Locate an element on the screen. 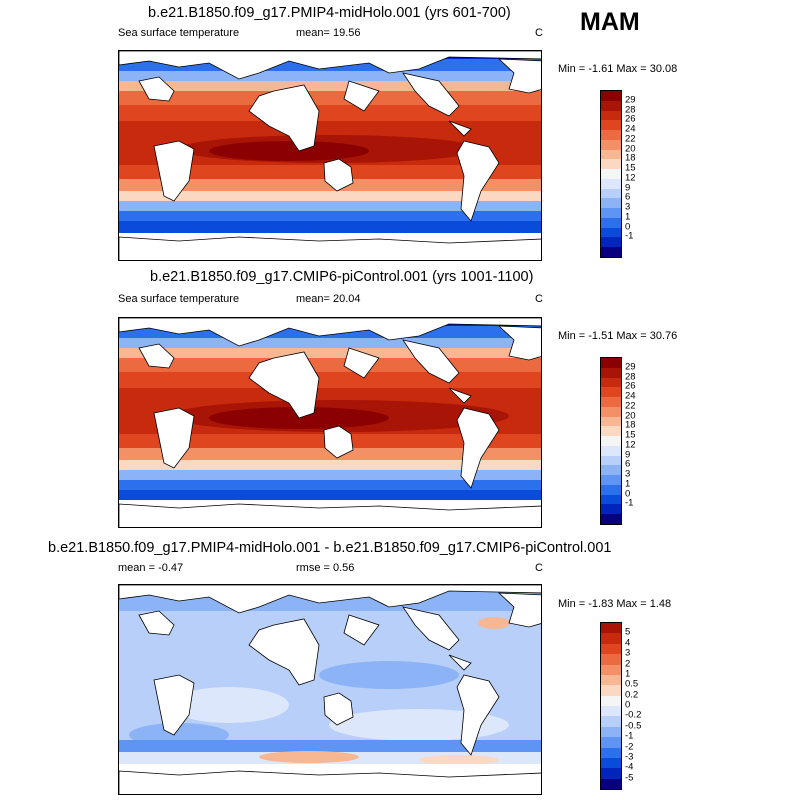 This screenshot has width=800, height=800. panel3-units-label: C is located at coordinates (539, 568).